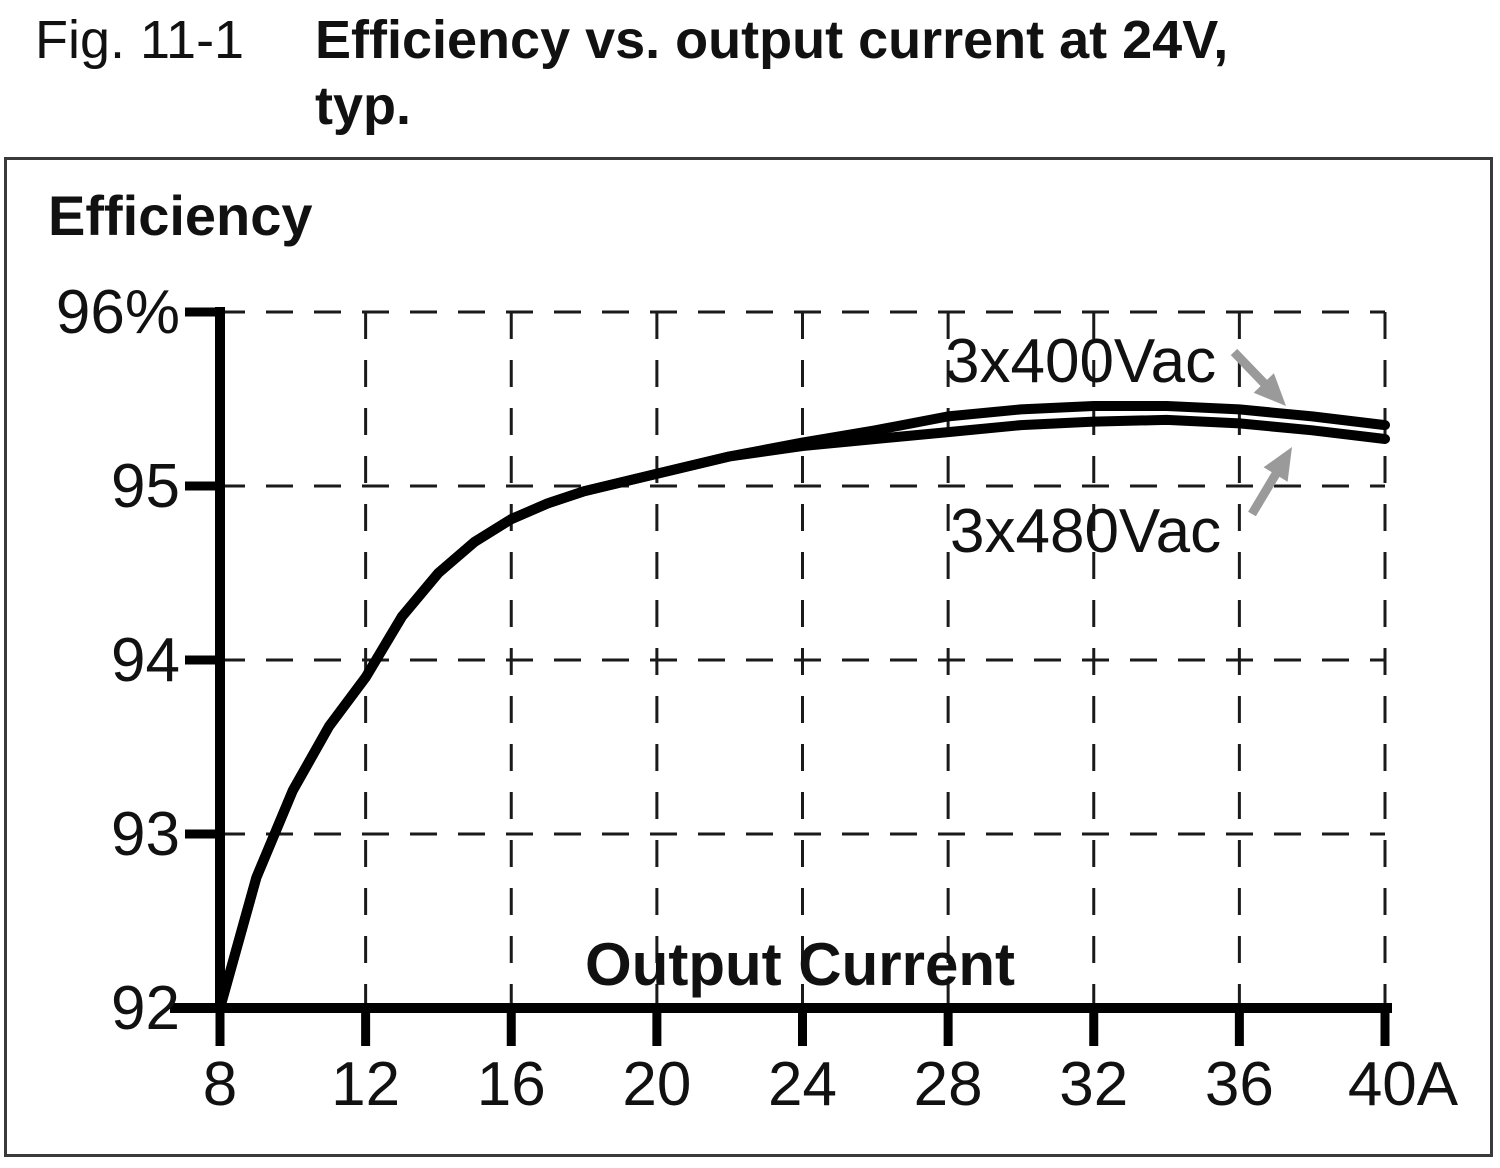  Describe the element at coordinates (1269, 389) in the screenshot. I see `series-arrow-head-3x400Vac` at that location.